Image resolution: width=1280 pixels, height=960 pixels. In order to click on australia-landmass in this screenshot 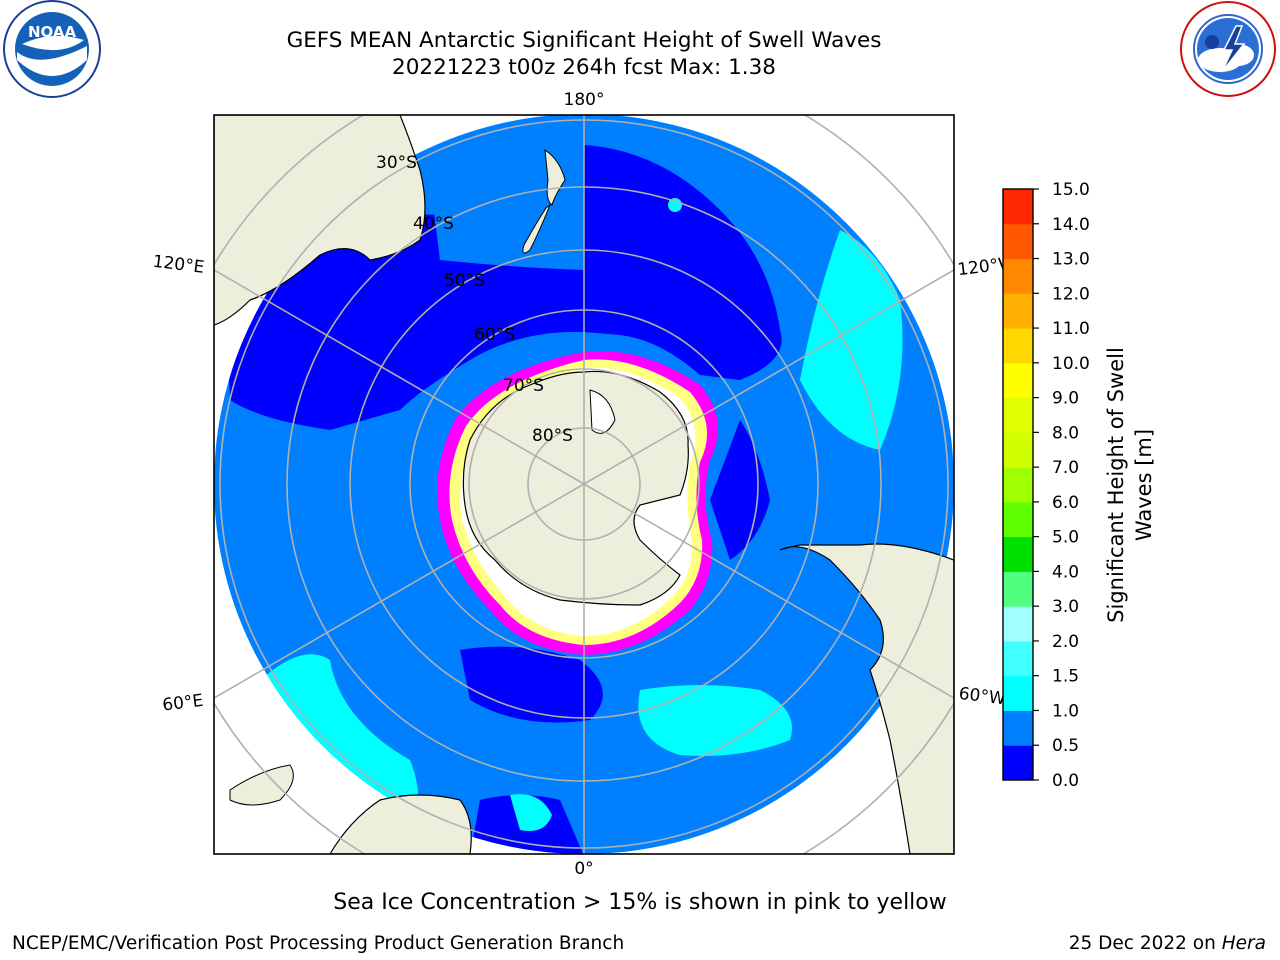, I will do `click(320, 220)`.